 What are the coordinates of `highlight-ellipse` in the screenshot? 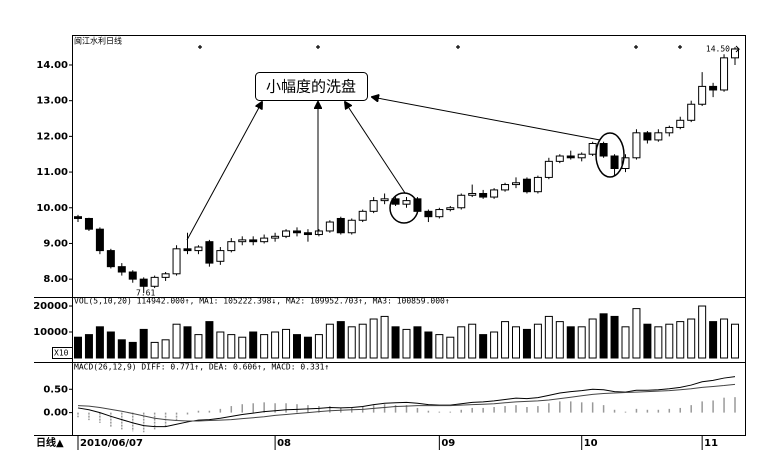 It's located at (404, 208).